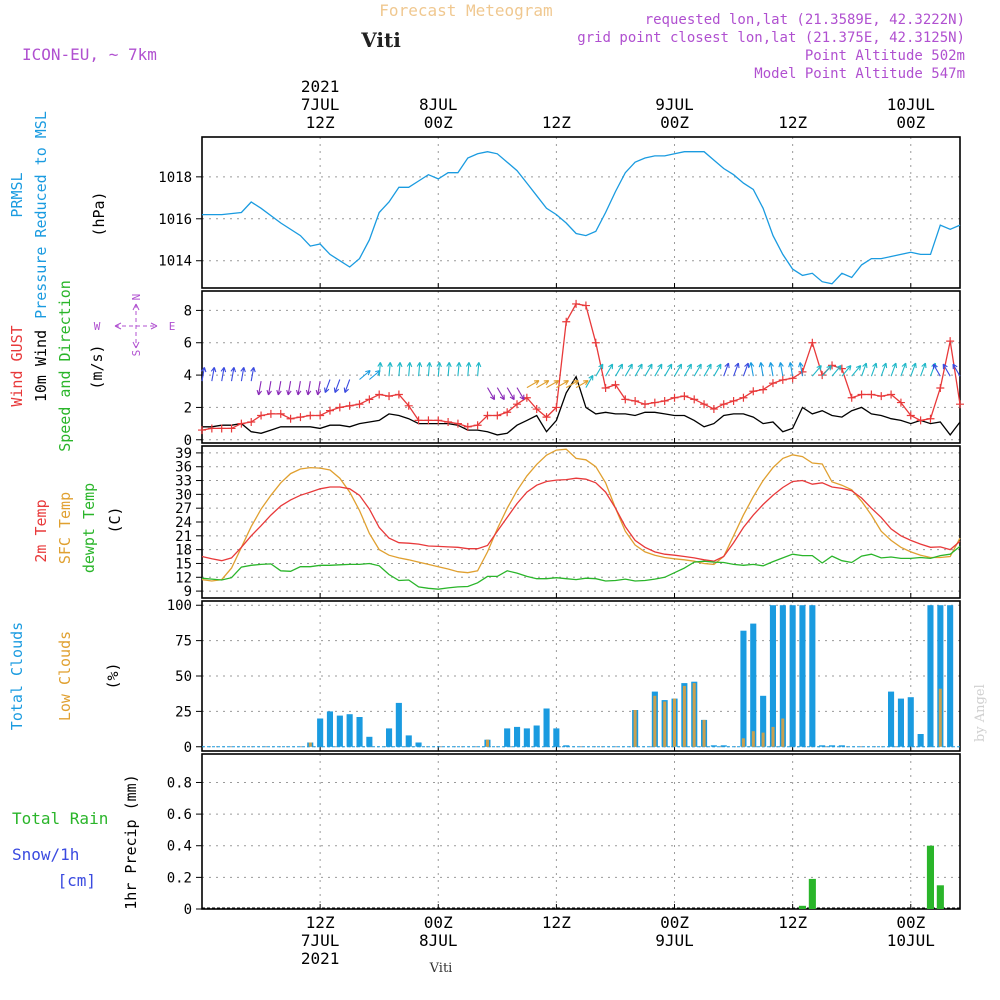 The image size is (1000, 1000). What do you see at coordinates (183, 677) in the screenshot?
I see `y-tick-label: 50` at bounding box center [183, 677].